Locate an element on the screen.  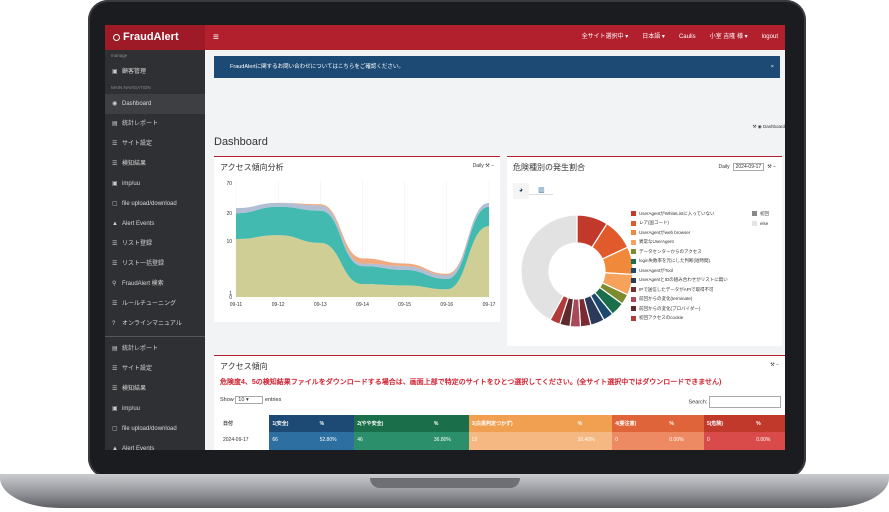
legend-entry: IPで送信したデータがAPIで取得不可 is located at coordinates (679, 290).